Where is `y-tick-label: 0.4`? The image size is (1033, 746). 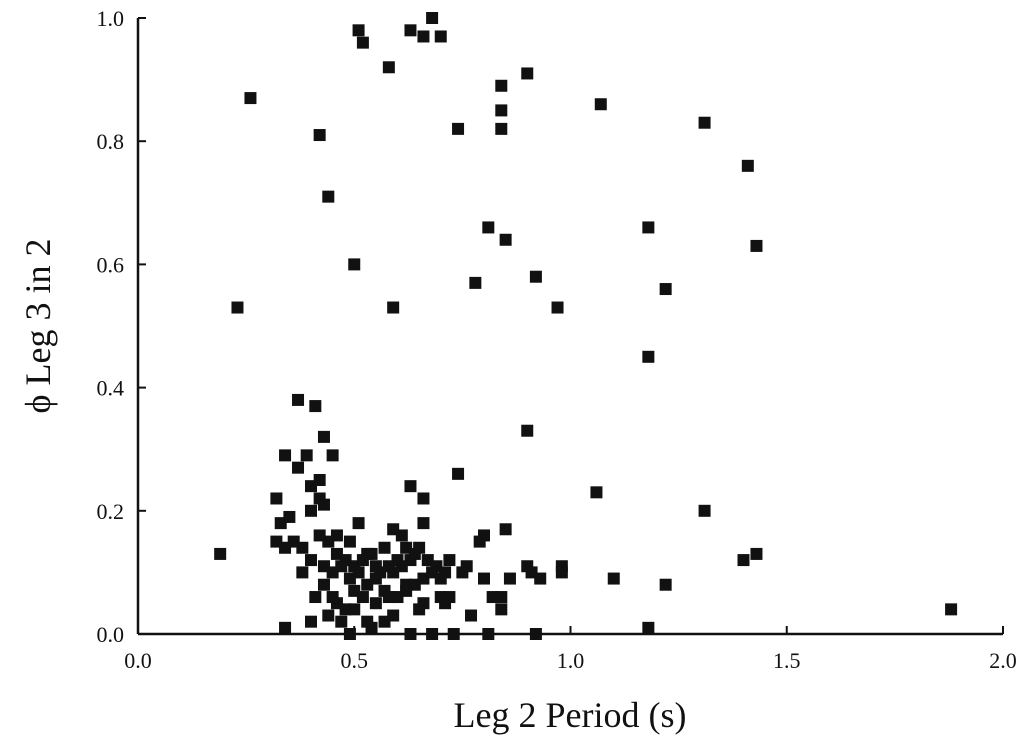 y-tick-label: 0.4 is located at coordinates (111, 388).